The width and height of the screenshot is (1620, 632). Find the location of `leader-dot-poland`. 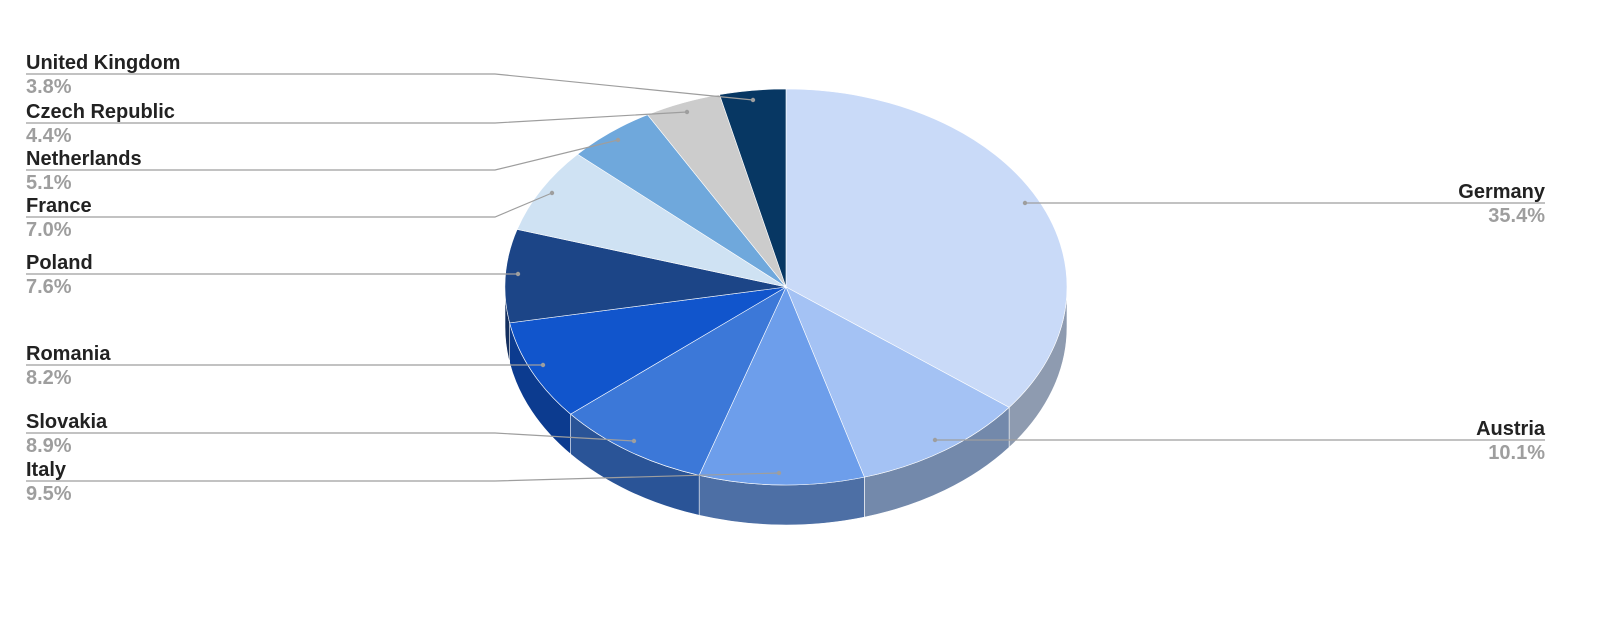

leader-dot-poland is located at coordinates (518, 274).